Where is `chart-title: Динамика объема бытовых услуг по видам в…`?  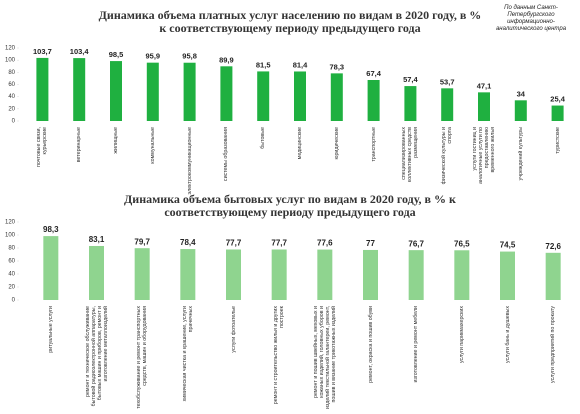
chart-title: Динамика объема бытовых услуг по видам в… is located at coordinates (290, 205).